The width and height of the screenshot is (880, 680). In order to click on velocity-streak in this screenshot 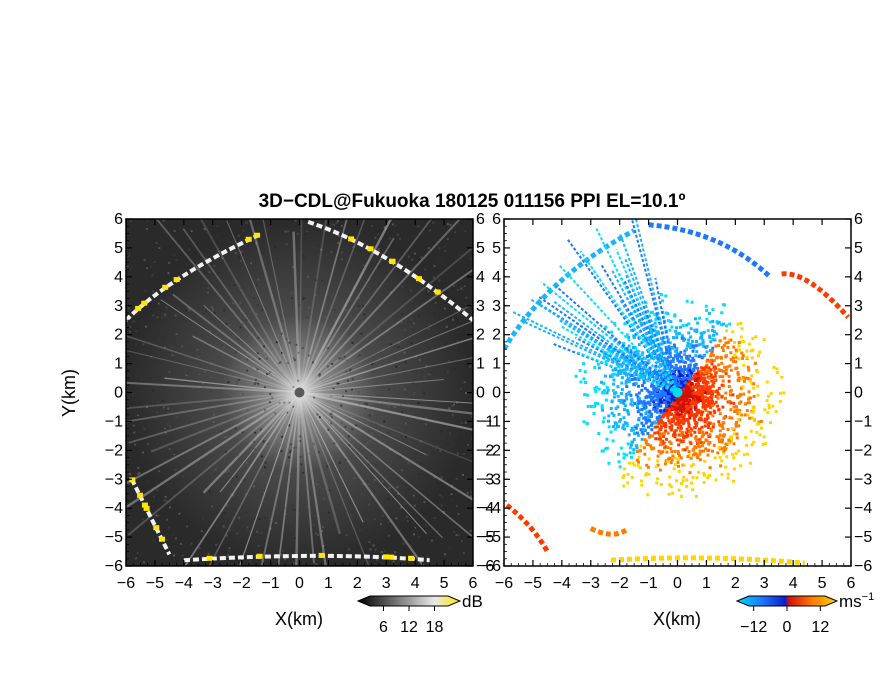, I will do `click(608, 344)`.